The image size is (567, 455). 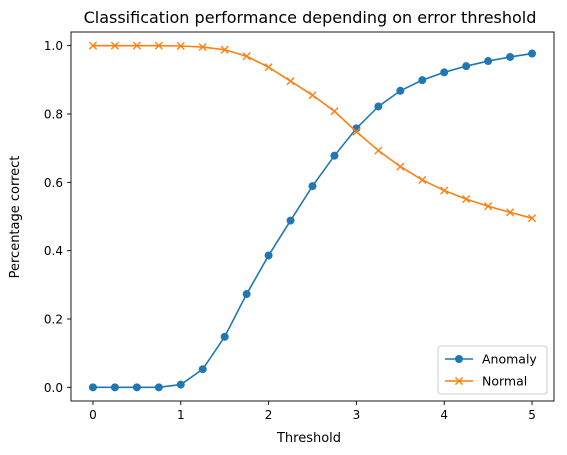 I want to click on x-tick-label: 5, so click(x=532, y=415).